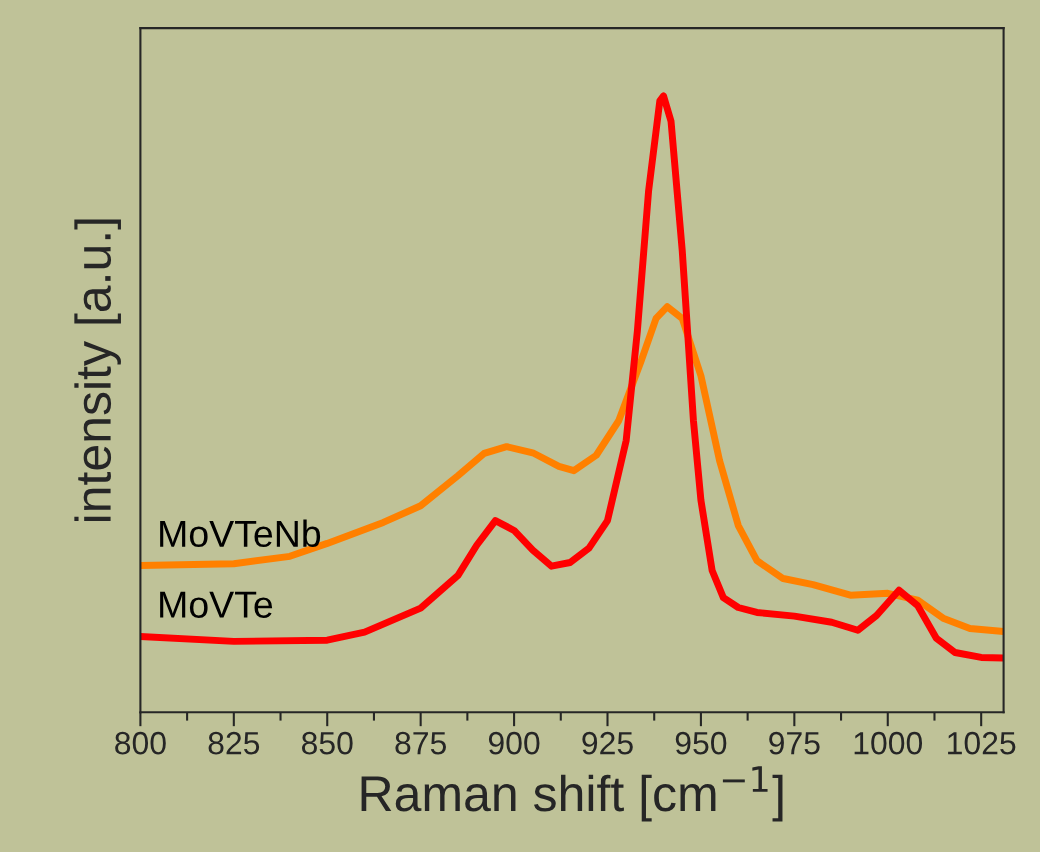 The height and width of the screenshot is (852, 1040). I want to click on series-label: MoVTeNb, so click(240, 533).